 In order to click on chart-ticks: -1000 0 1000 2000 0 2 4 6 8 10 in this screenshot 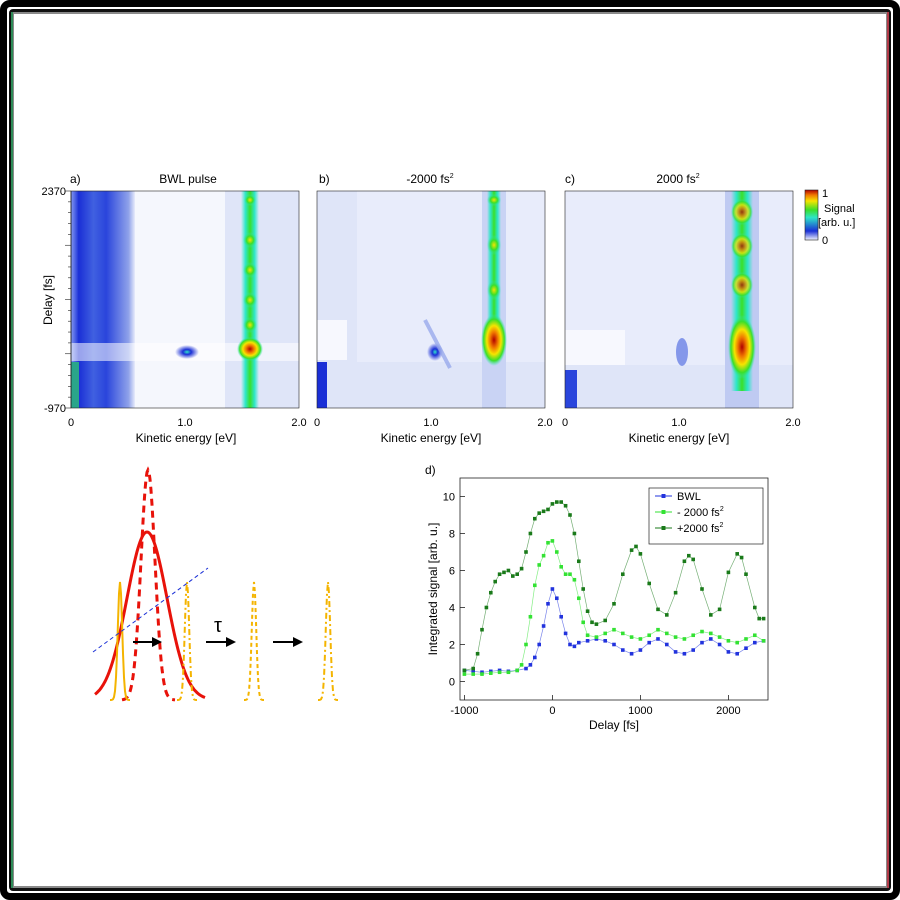, I will do `click(592, 605)`.